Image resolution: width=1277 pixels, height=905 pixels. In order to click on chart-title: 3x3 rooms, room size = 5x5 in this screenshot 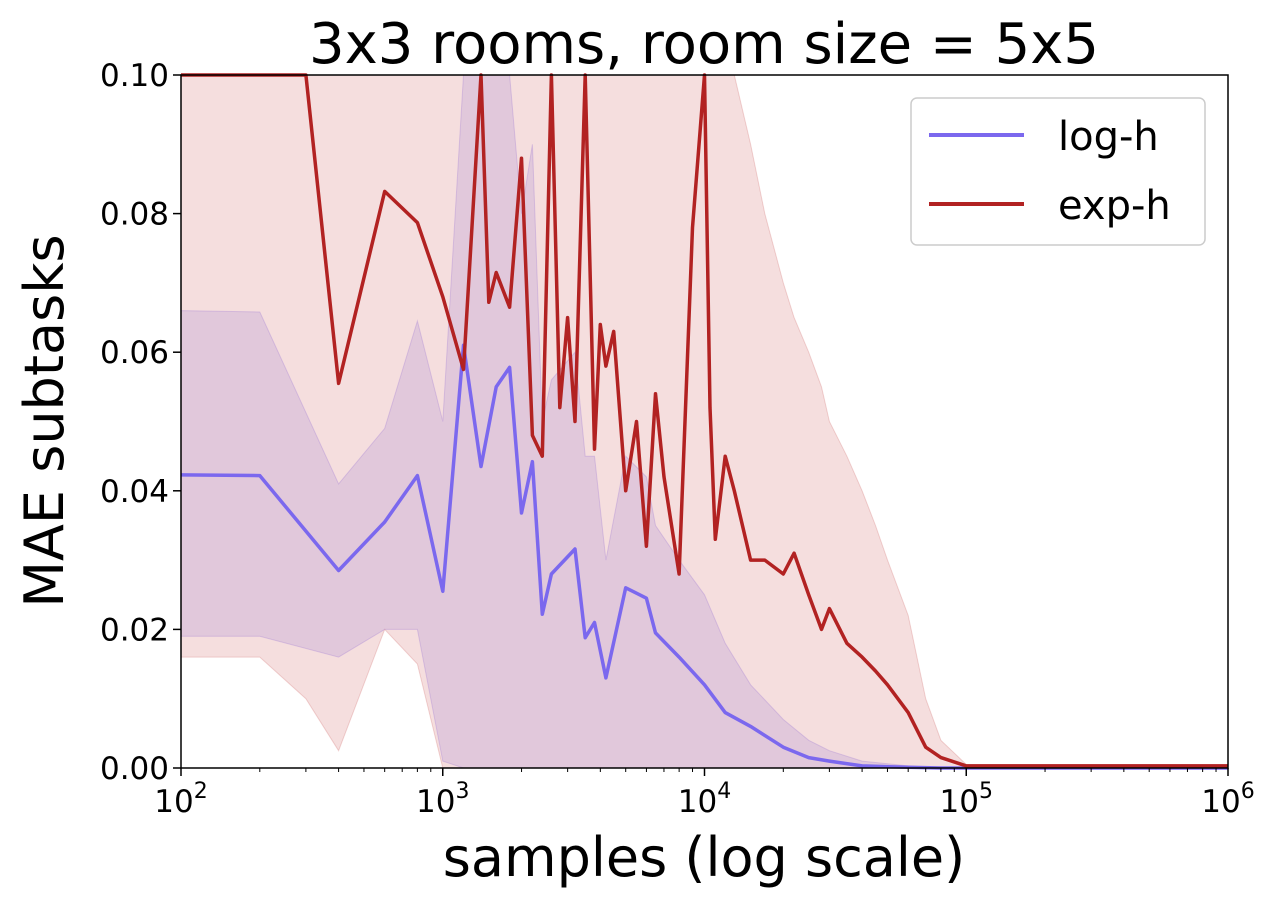, I will do `click(704, 44)`.